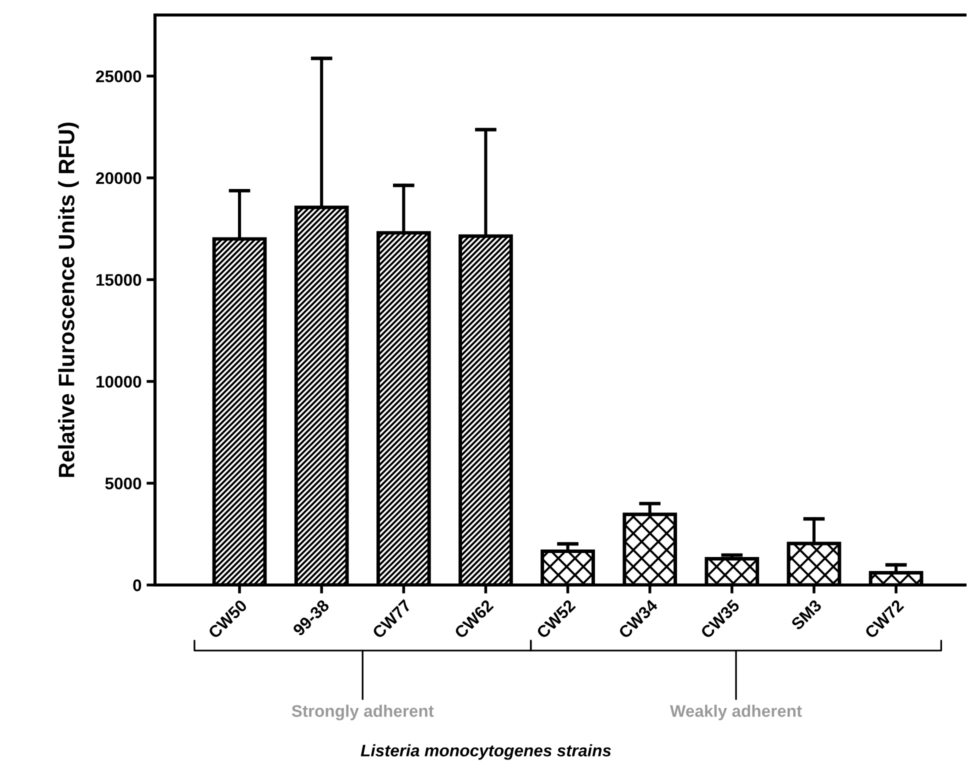 Image resolution: width=972 pixels, height=773 pixels. Describe the element at coordinates (119, 178) in the screenshot. I see `y-tick-label: 20000` at that location.